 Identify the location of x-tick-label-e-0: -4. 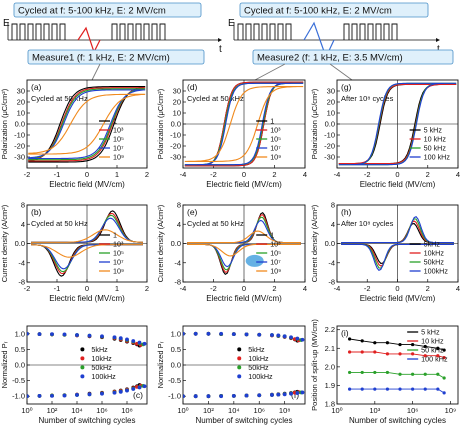
(183, 288).